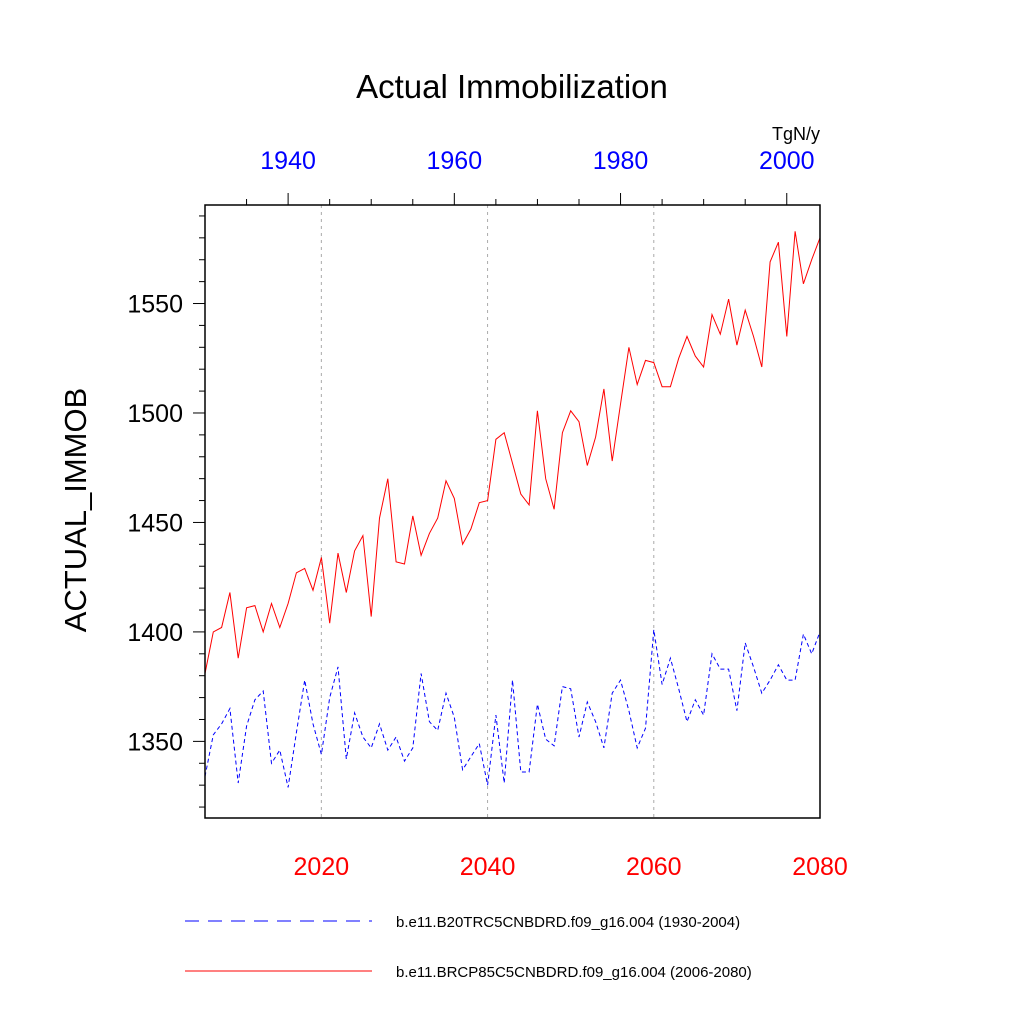 This screenshot has height=1024, width=1024. What do you see at coordinates (288, 161) in the screenshot?
I see `top-tick-label: 1940` at bounding box center [288, 161].